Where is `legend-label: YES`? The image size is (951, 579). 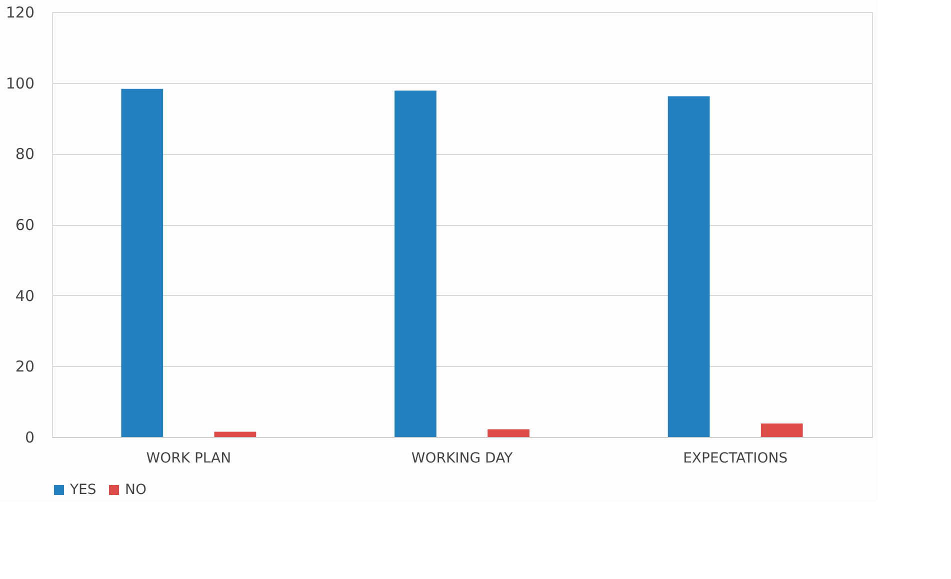 legend-label: YES is located at coordinates (82, 490).